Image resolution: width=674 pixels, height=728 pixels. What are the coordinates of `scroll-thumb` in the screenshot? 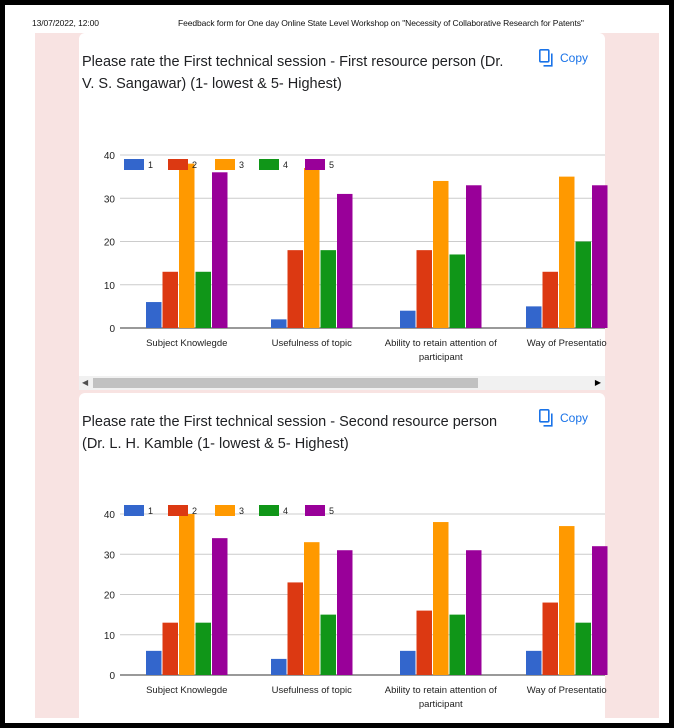 It's located at (285, 383).